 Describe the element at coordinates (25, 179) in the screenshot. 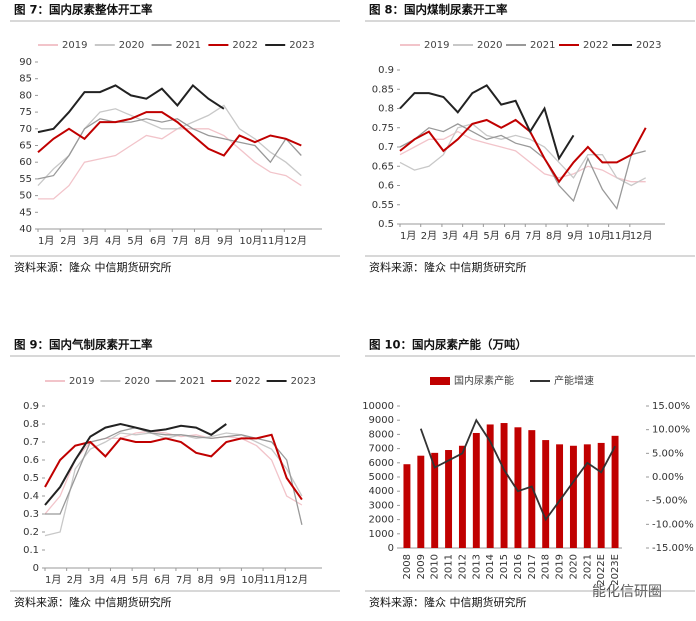

I see `y-tick-label: 55` at that location.